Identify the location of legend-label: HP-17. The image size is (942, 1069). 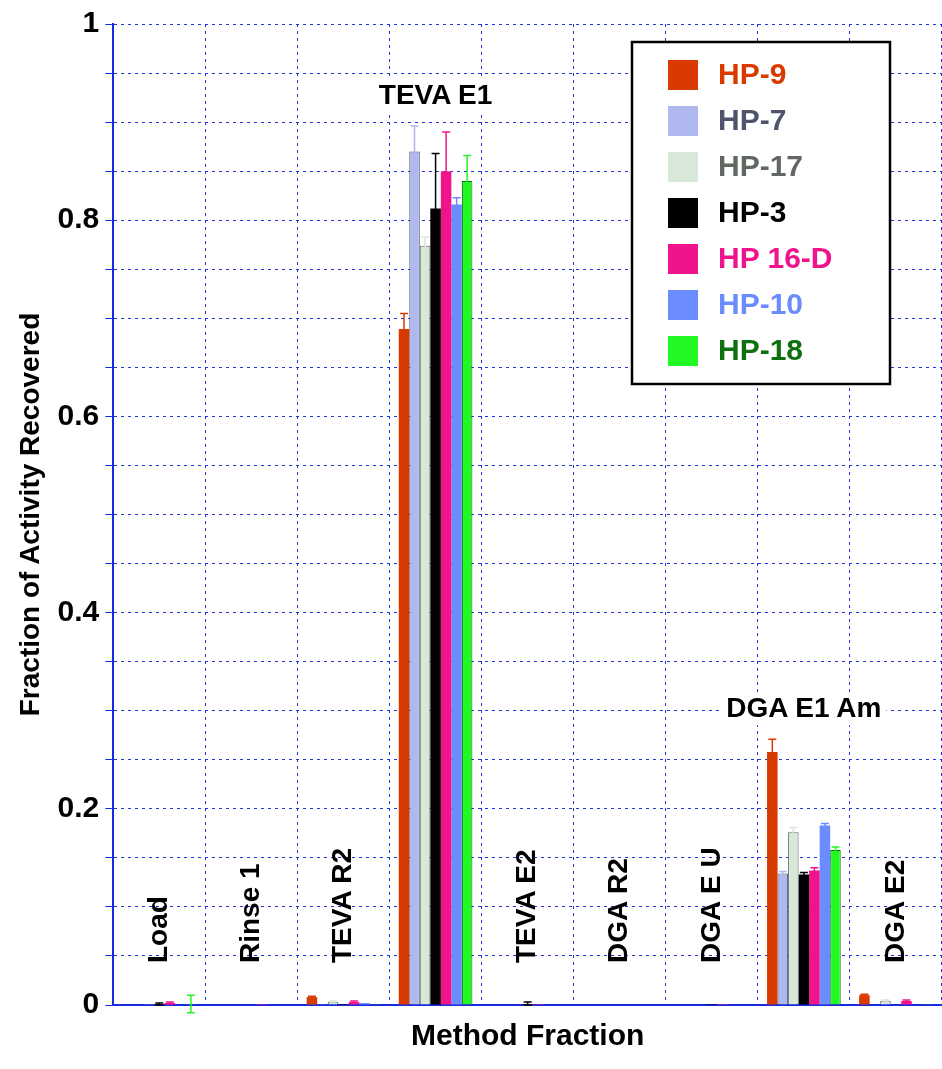
(761, 166).